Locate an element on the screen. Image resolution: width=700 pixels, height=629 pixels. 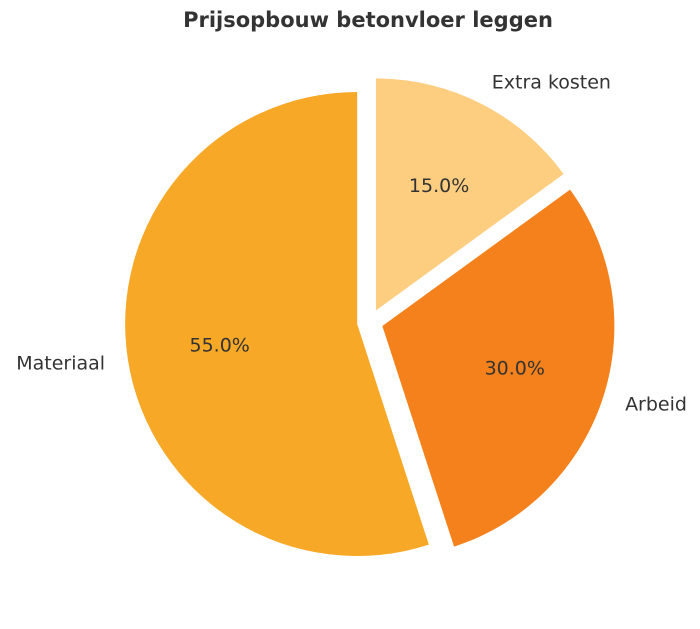
pie-slice is located at coordinates (469, 194).